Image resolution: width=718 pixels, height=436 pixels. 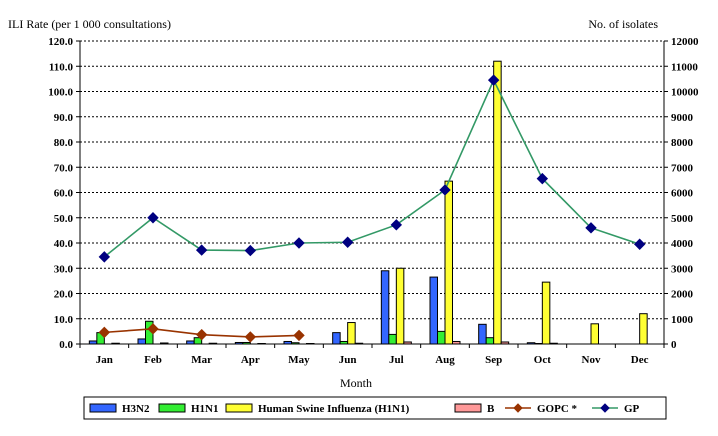 I want to click on right-tick-label: 3000, so click(x=682, y=269).